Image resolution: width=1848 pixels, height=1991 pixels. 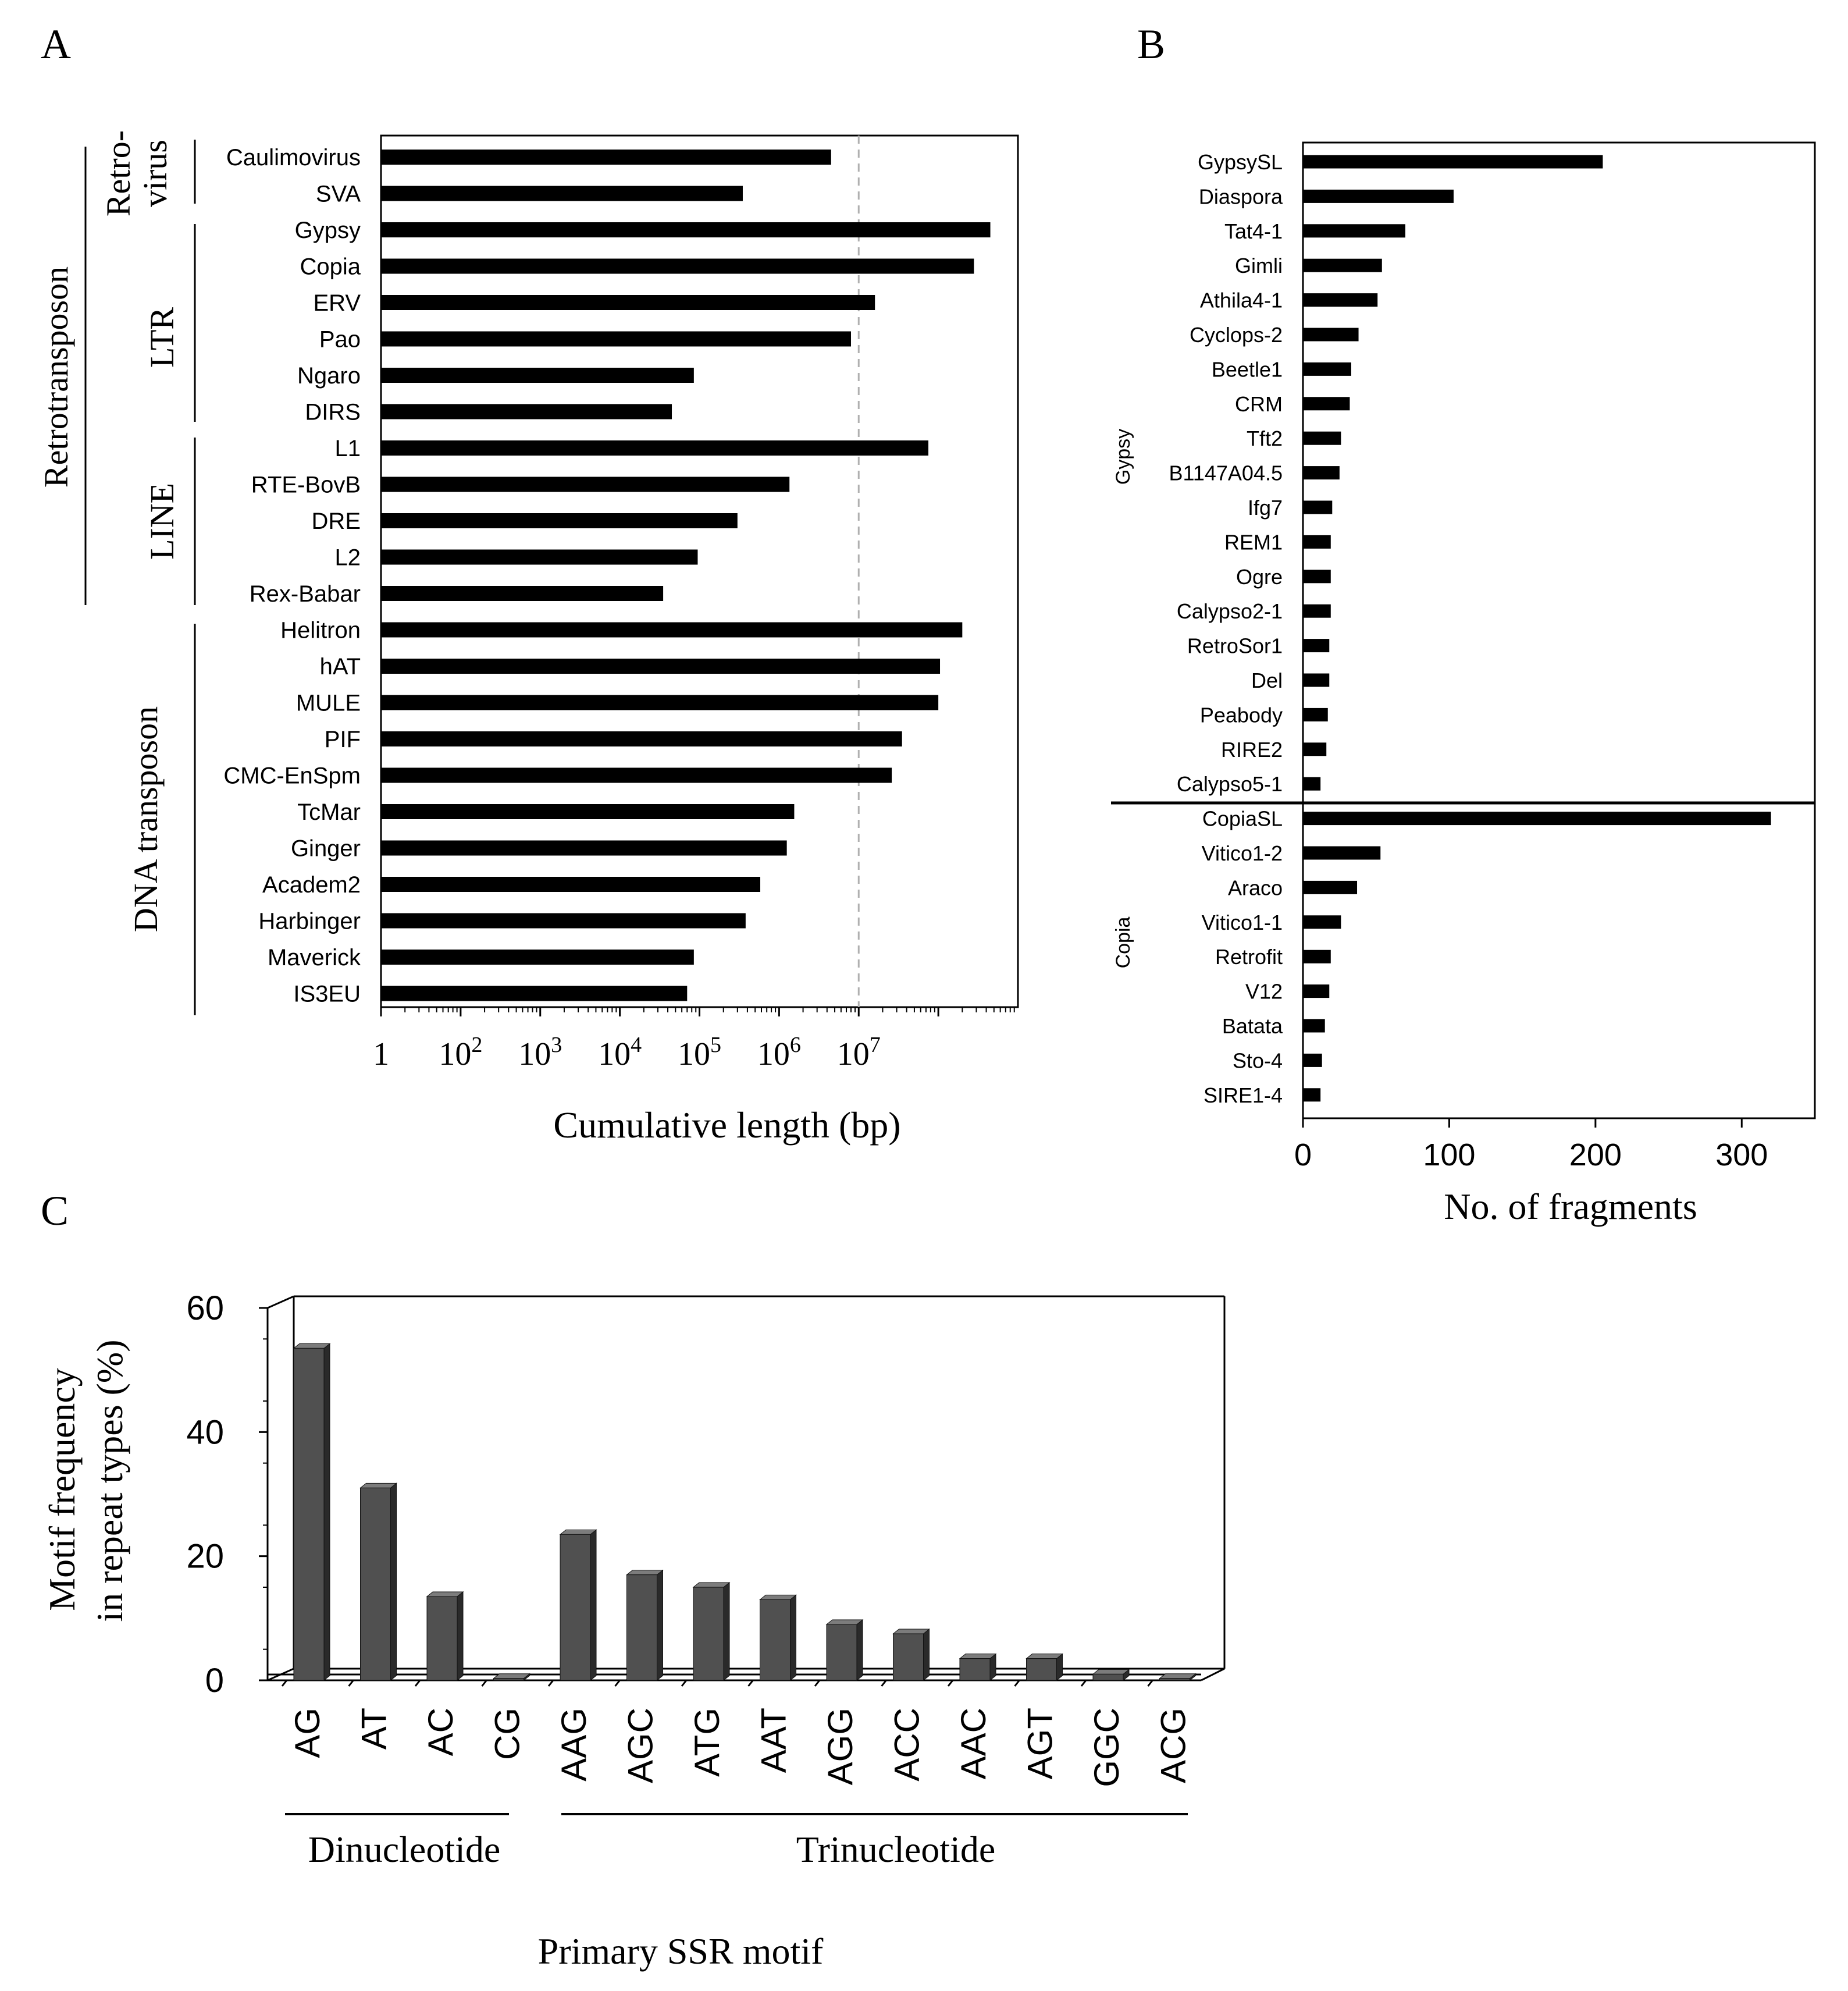 What do you see at coordinates (1259, 266) in the screenshot?
I see `category-label: Gimli` at bounding box center [1259, 266].